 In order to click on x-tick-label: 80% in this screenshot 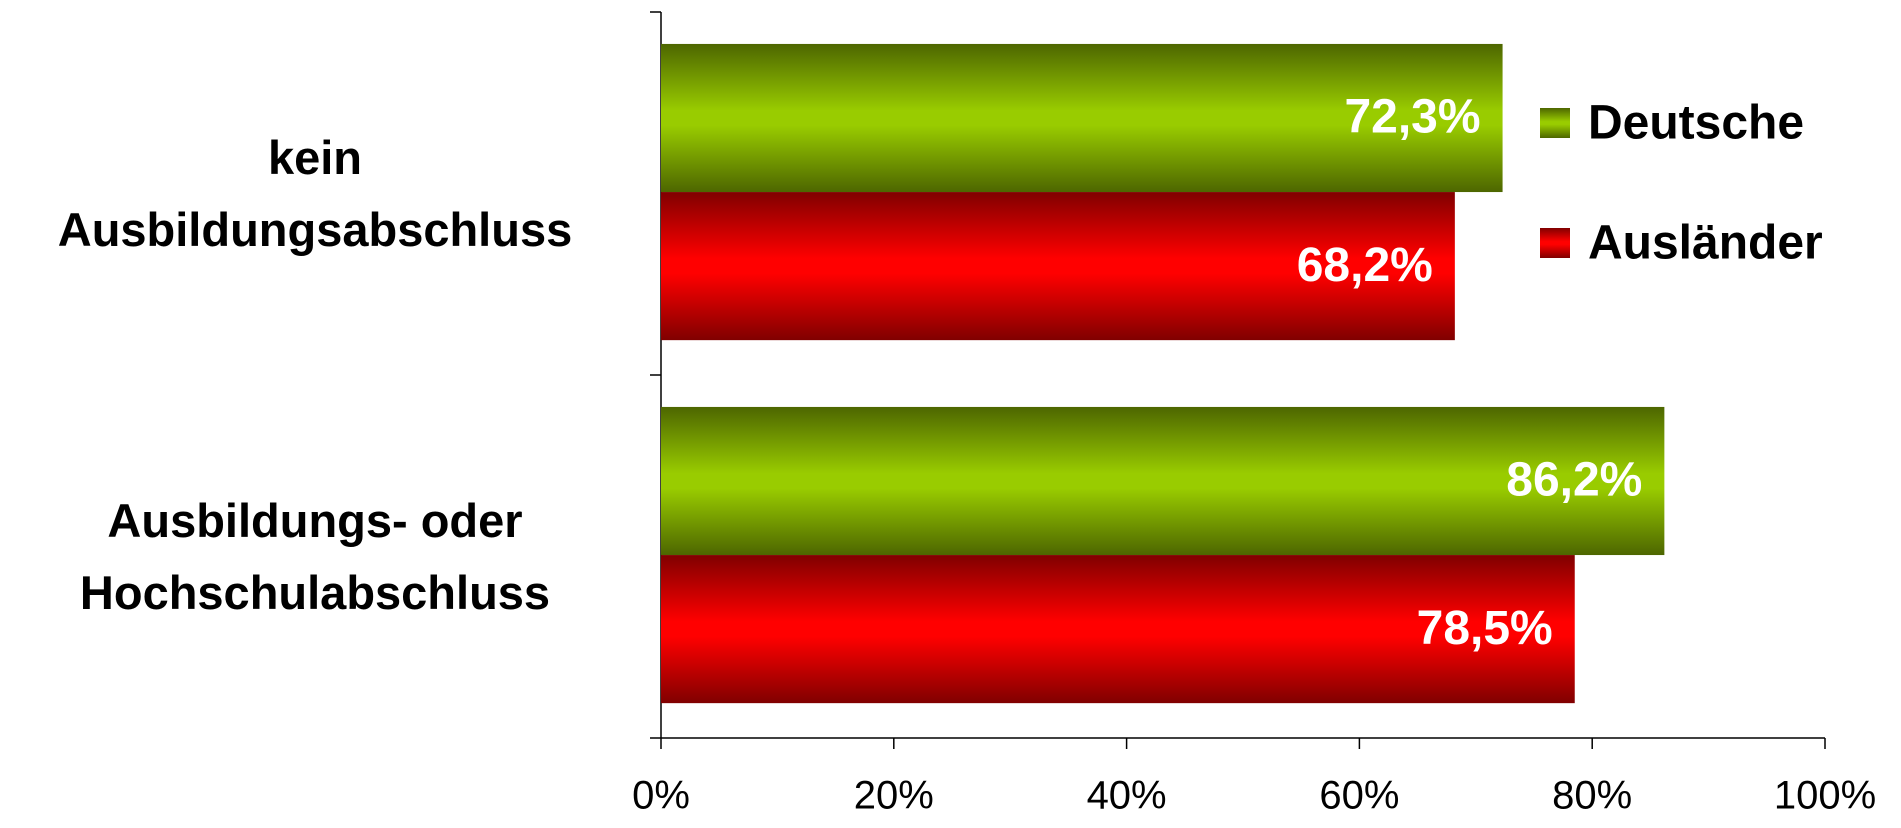, I will do `click(1592, 796)`.